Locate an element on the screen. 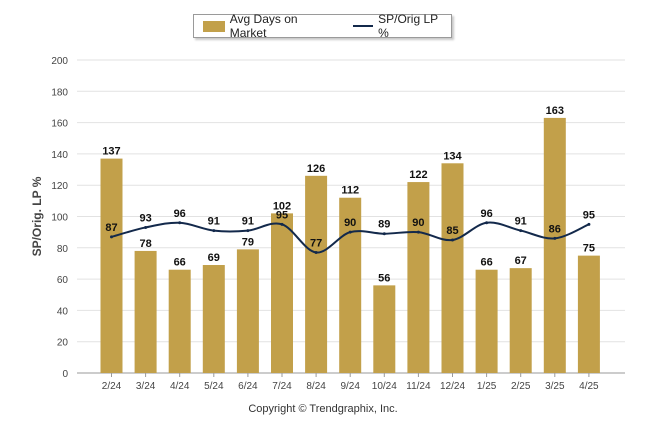  copyright-text: Copyright © Trendgraphix, Inc. is located at coordinates (323, 409).